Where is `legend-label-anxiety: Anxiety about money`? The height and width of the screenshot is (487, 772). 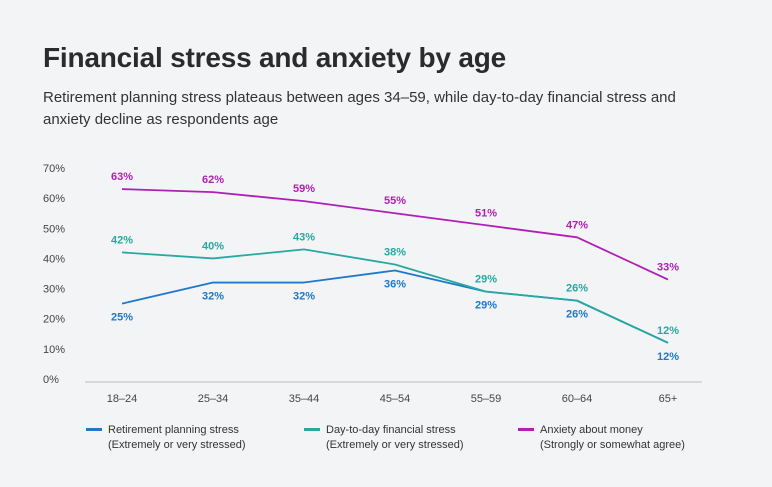
legend-label-anxiety: Anxiety about money is located at coordinates (591, 430).